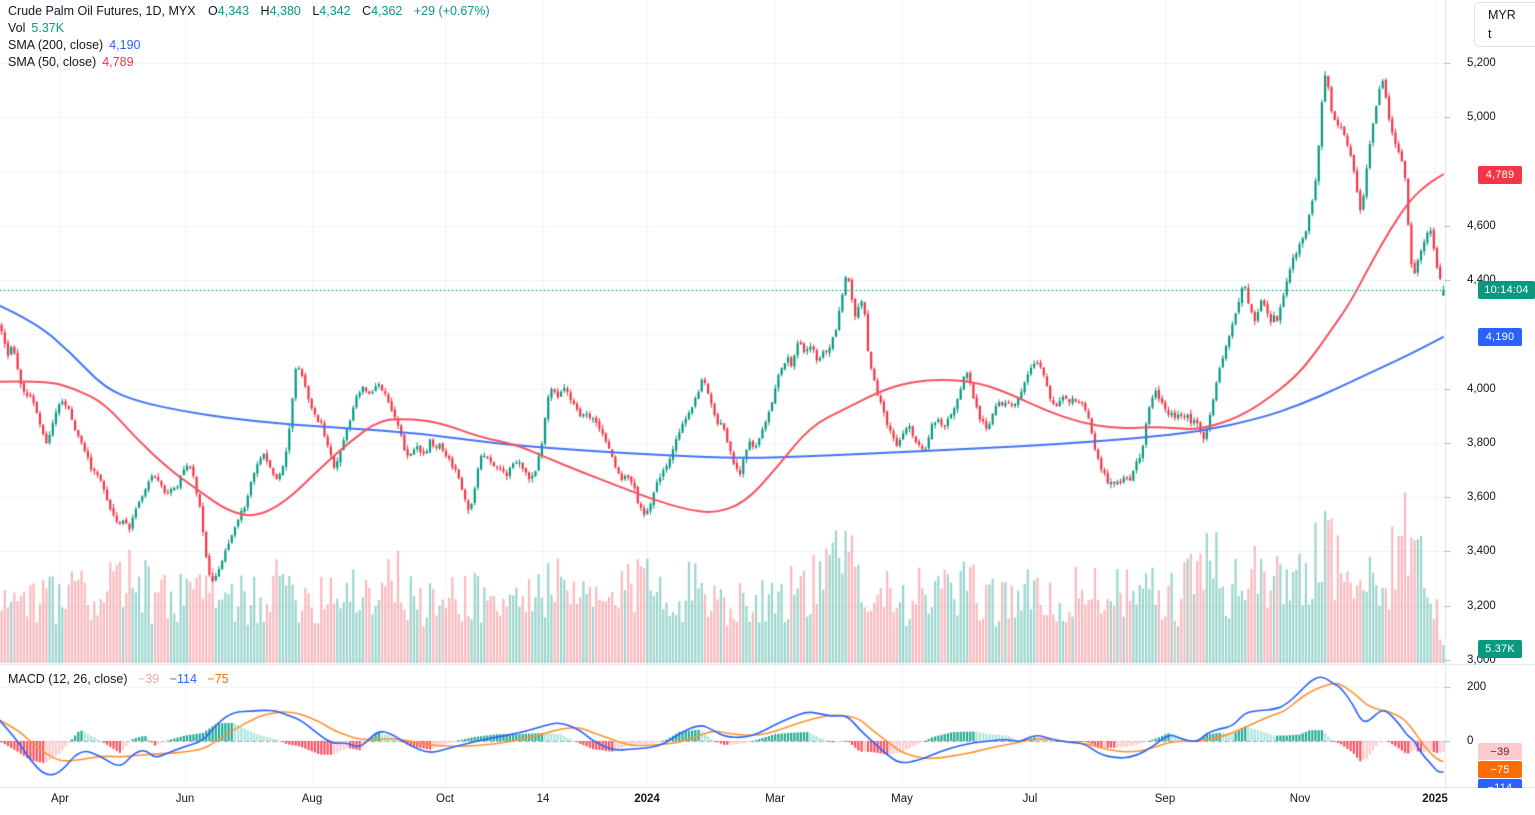 The width and height of the screenshot is (1535, 815). I want to click on macd-signal-value: −75, so click(218, 679).